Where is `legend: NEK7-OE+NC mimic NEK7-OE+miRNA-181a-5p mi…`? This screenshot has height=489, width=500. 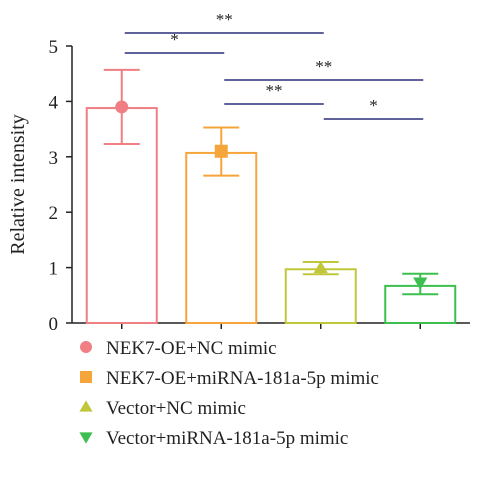 legend: NEK7-OE+NC mimic NEK7-OE+miRNA-181a-5p mi… is located at coordinates (229, 393).